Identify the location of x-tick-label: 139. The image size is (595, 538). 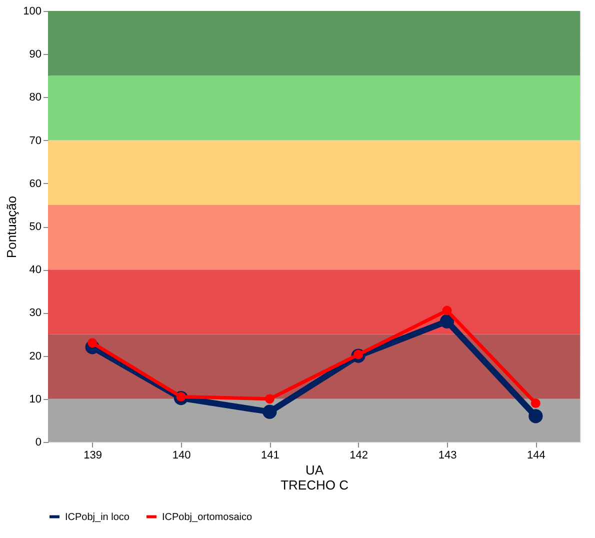
(93, 456).